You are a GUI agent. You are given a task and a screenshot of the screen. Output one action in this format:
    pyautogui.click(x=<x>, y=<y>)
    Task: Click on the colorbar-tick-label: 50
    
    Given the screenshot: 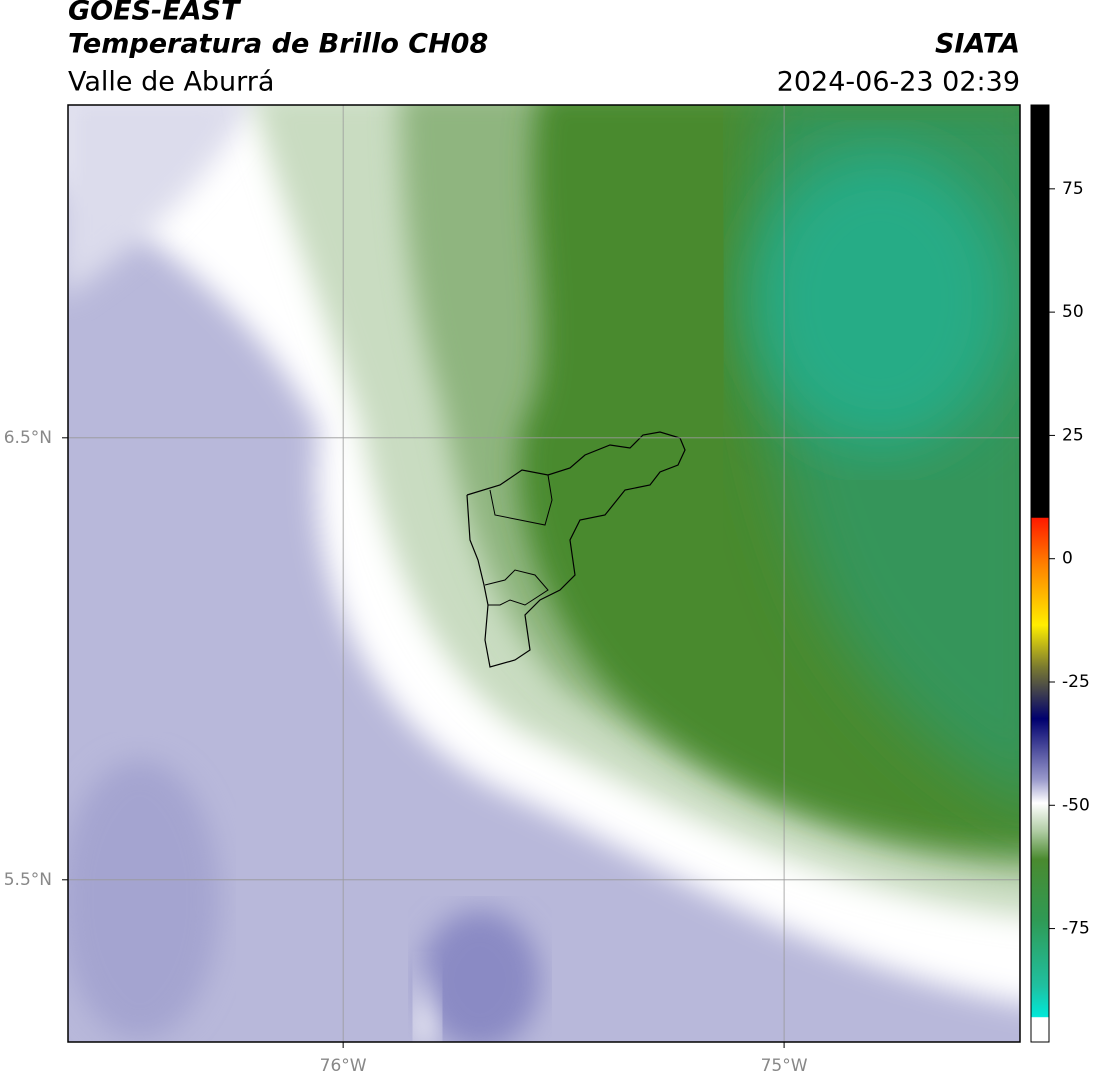 What is the action you would take?
    pyautogui.click(x=1073, y=312)
    